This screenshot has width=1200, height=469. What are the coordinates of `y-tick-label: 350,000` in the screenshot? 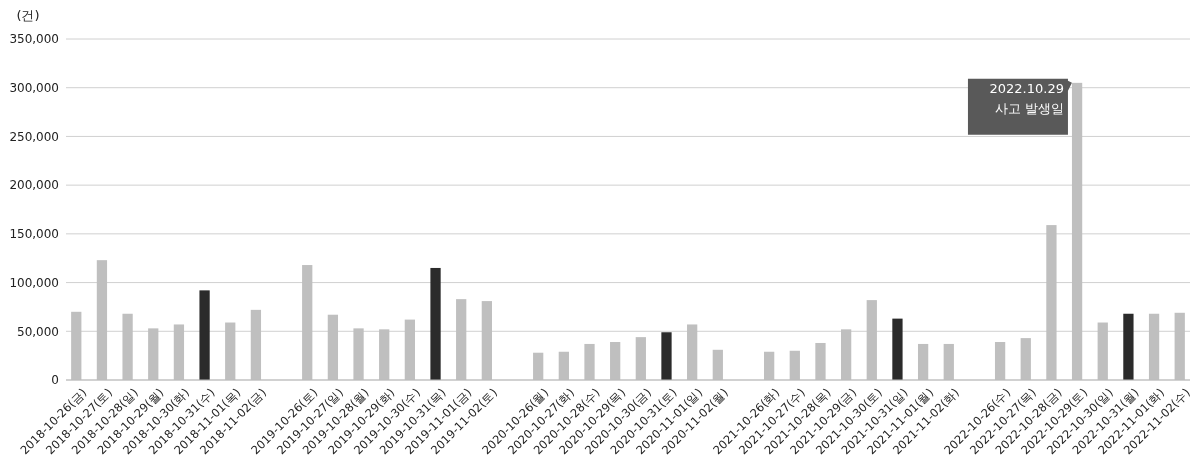 It's located at (34, 39).